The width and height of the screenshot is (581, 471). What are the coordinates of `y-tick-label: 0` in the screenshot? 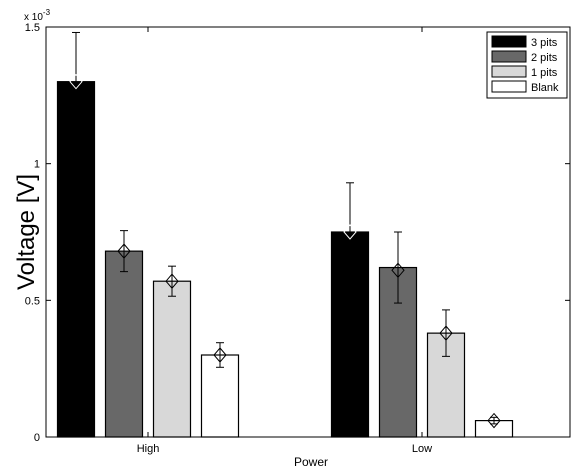 It's located at (37, 438).